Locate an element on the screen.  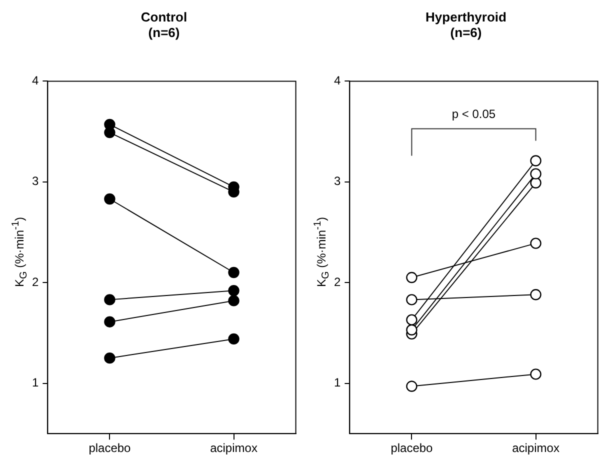
chart-title: Hyperthyroid (n=6) is located at coordinates (466, 24).